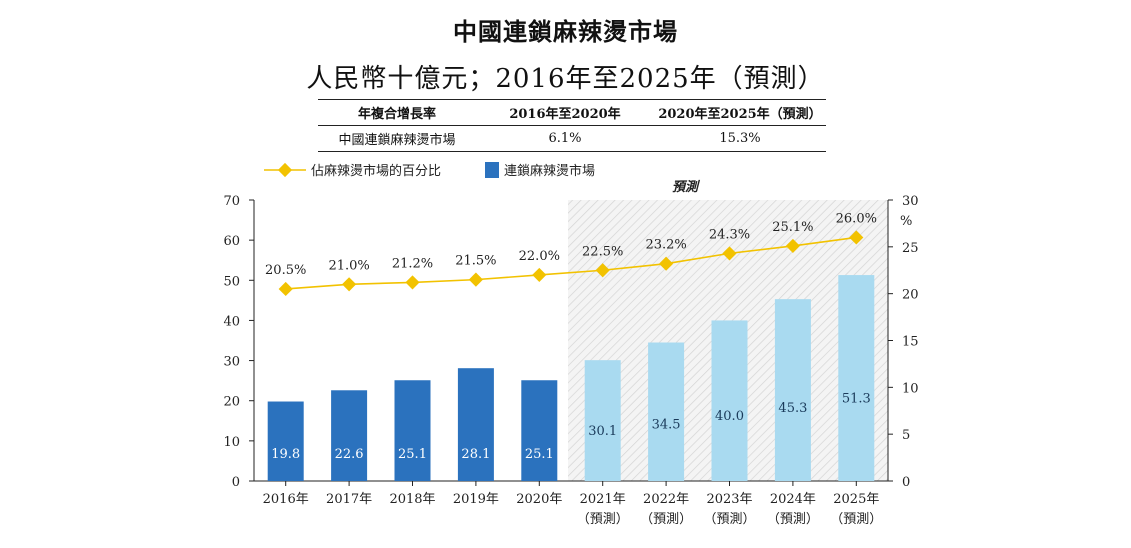 Image resolution: width=1131 pixels, height=548 pixels. What do you see at coordinates (729, 499) in the screenshot?
I see `x-tick-label: 2023年` at bounding box center [729, 499].